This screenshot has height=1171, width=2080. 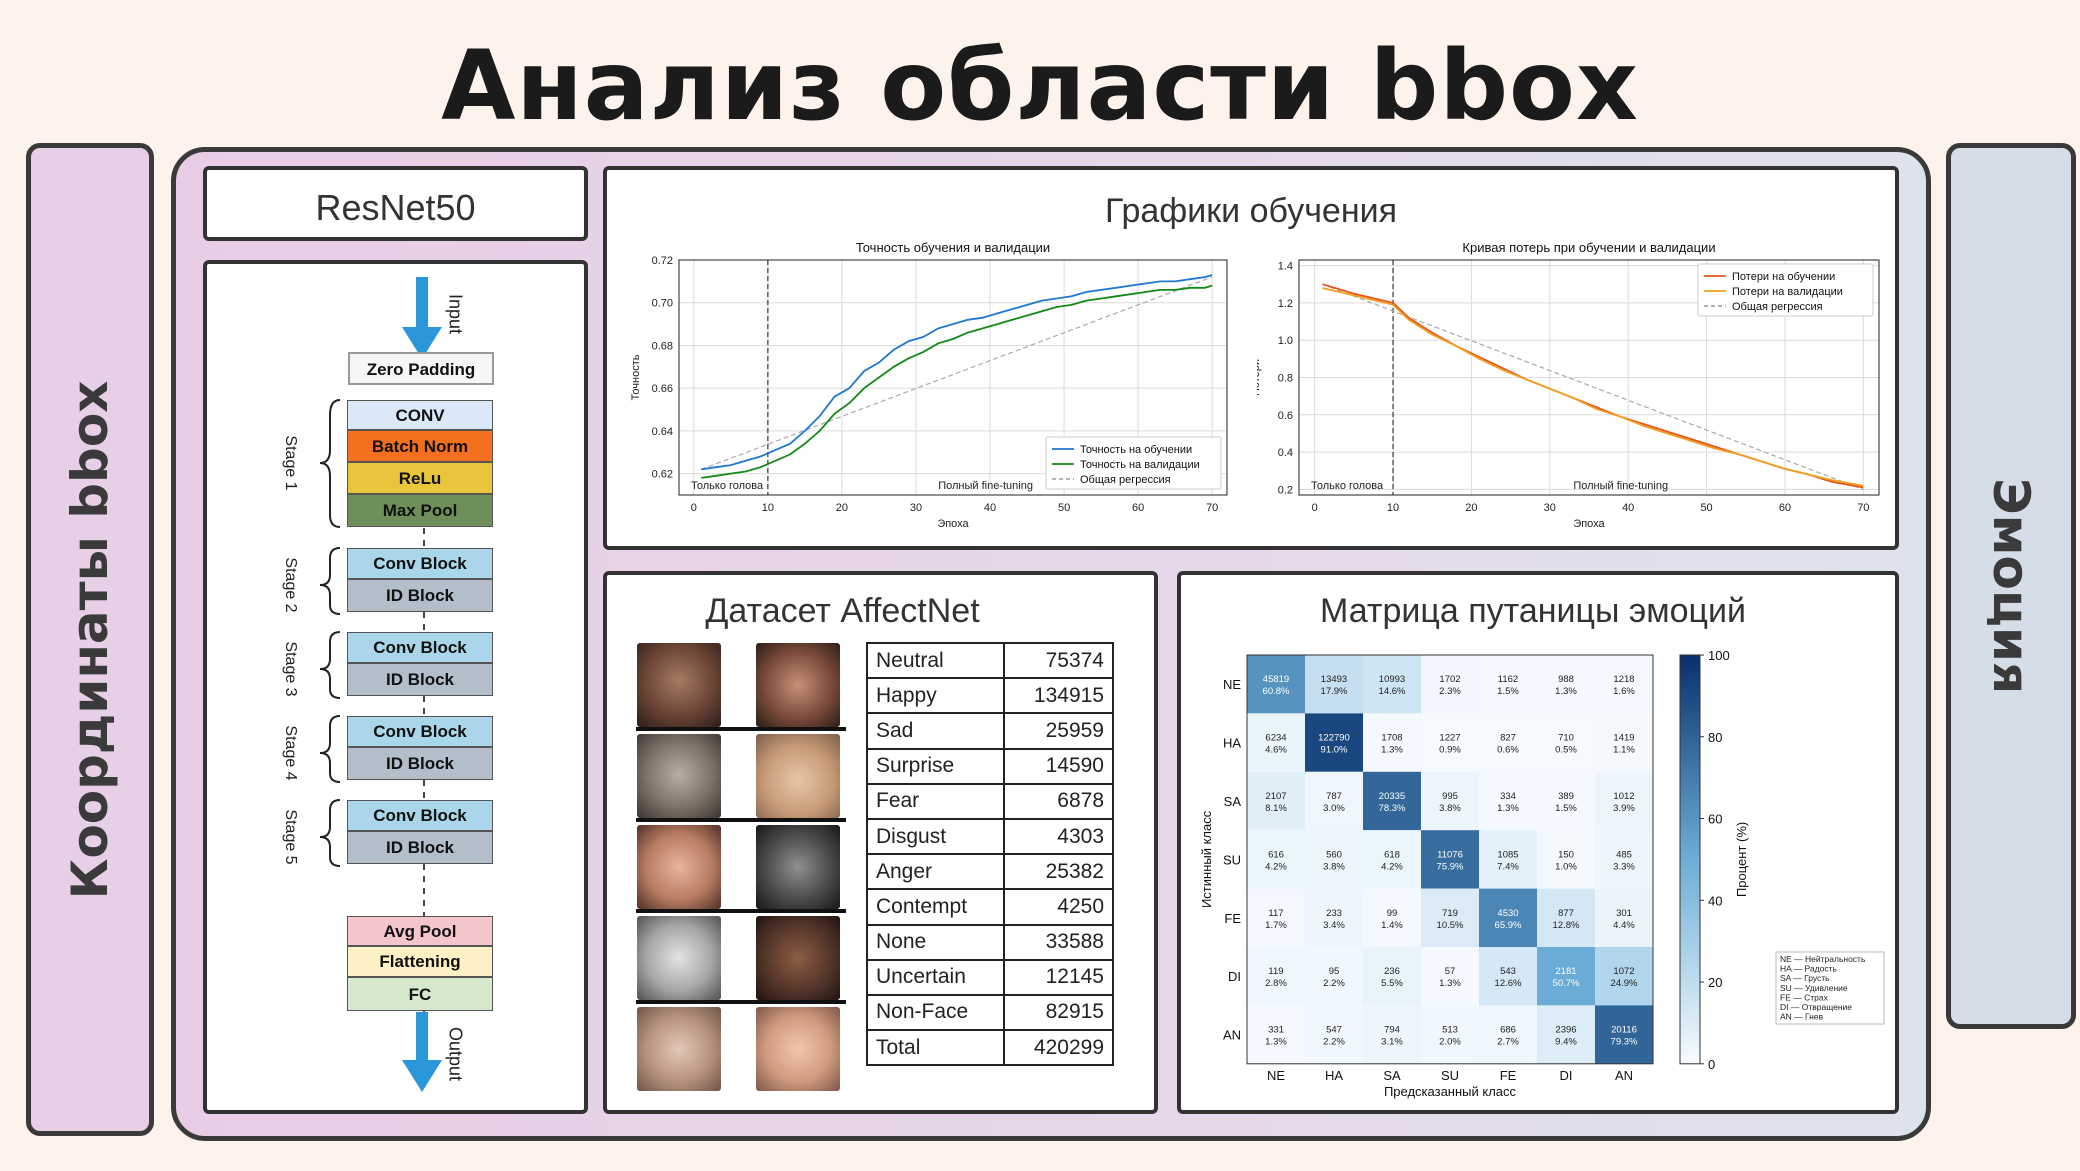 I want to click on heatmap-frame, so click(x=1450, y=859).